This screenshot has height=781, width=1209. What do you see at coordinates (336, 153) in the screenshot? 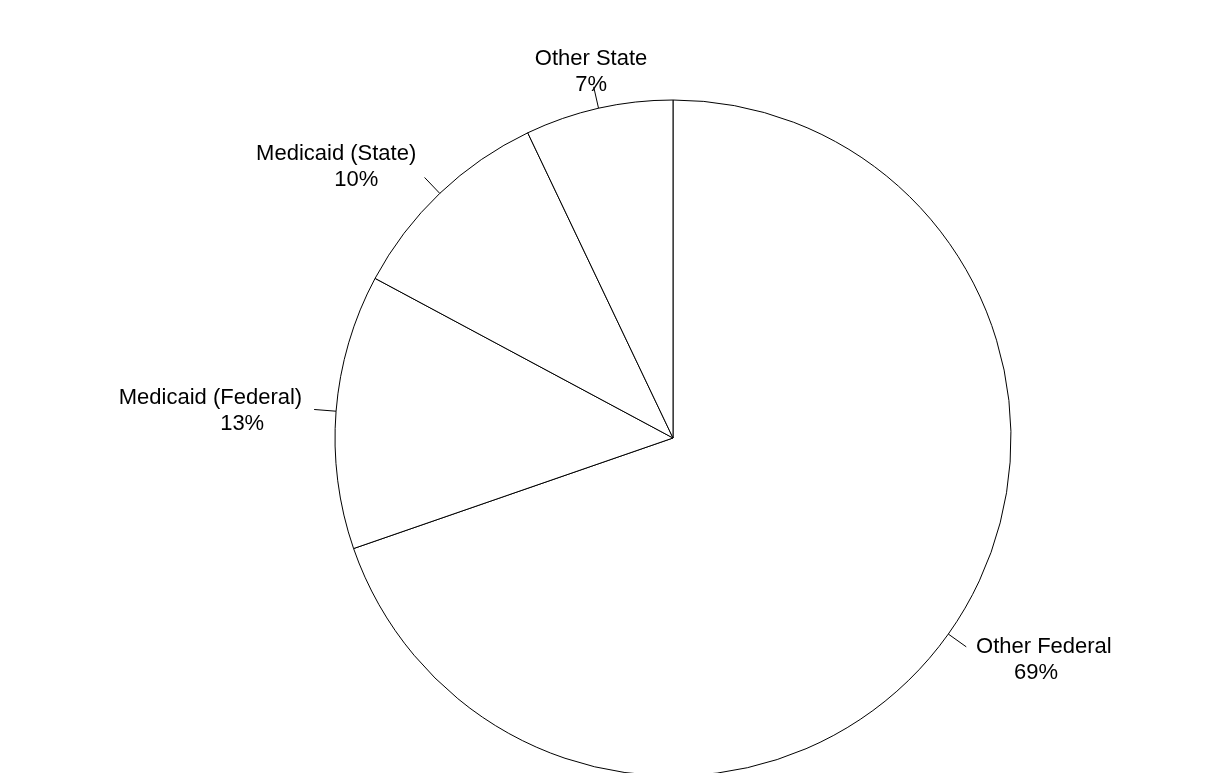
I see `slice-label: Medicaid (State)` at bounding box center [336, 153].